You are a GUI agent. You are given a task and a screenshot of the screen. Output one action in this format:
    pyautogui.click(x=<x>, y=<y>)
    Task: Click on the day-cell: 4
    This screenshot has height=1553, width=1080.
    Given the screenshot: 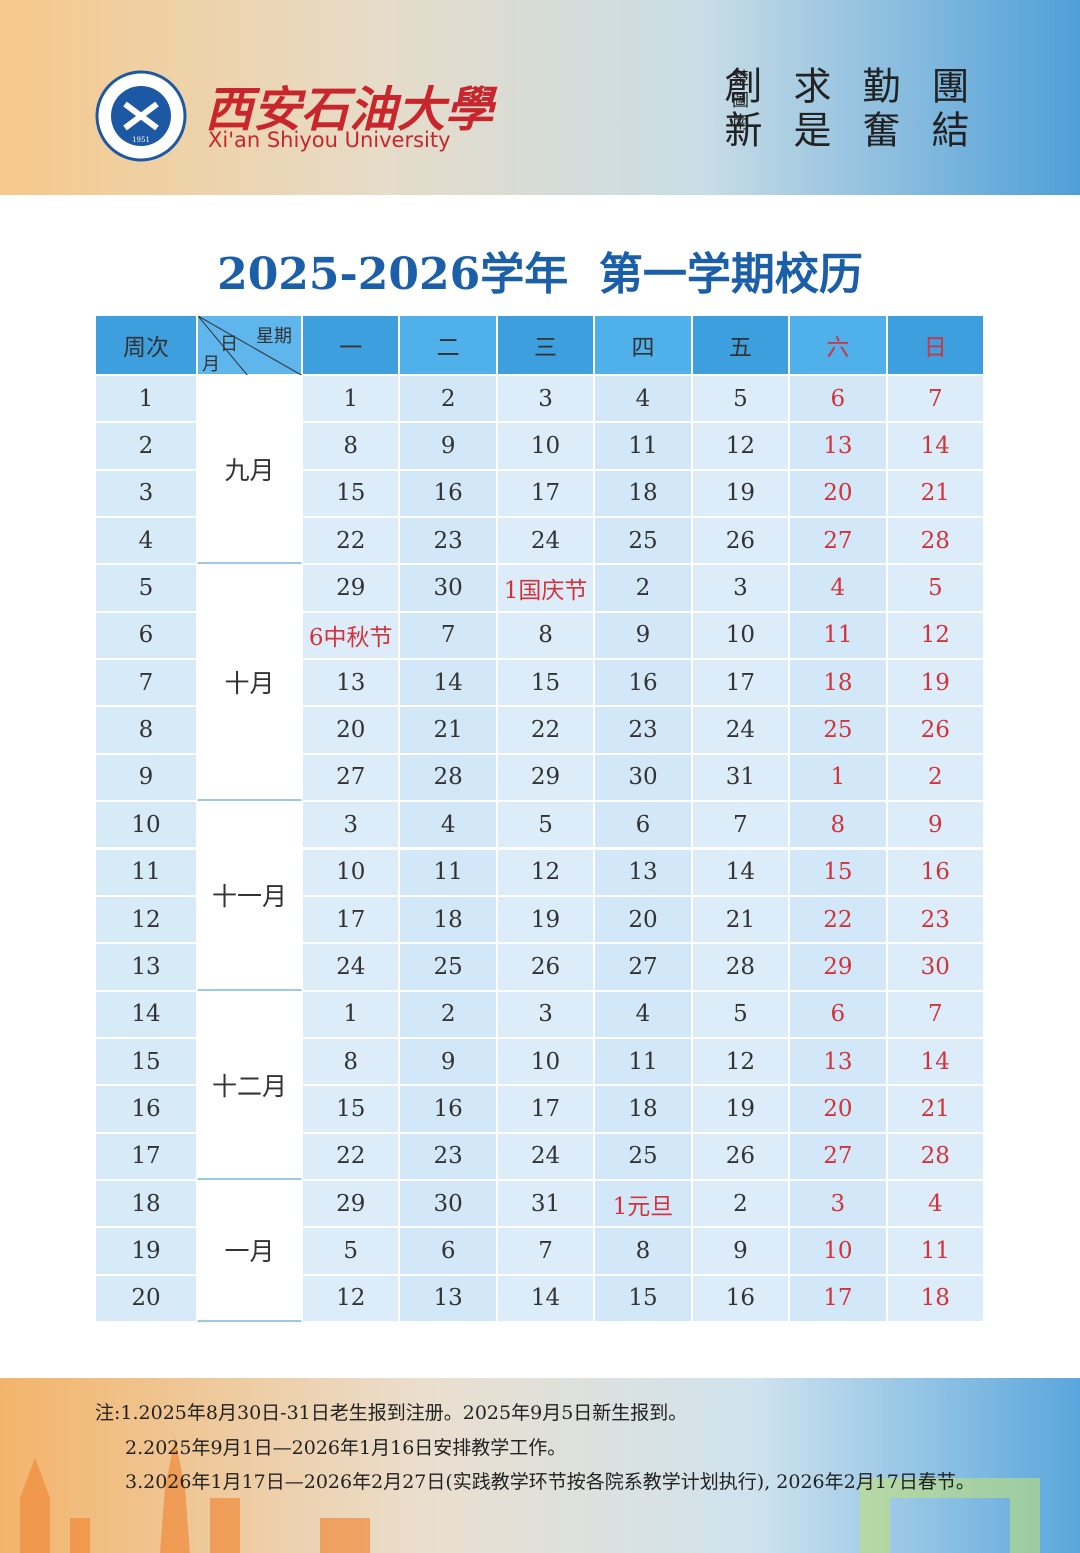 What is the action you would take?
    pyautogui.click(x=448, y=825)
    